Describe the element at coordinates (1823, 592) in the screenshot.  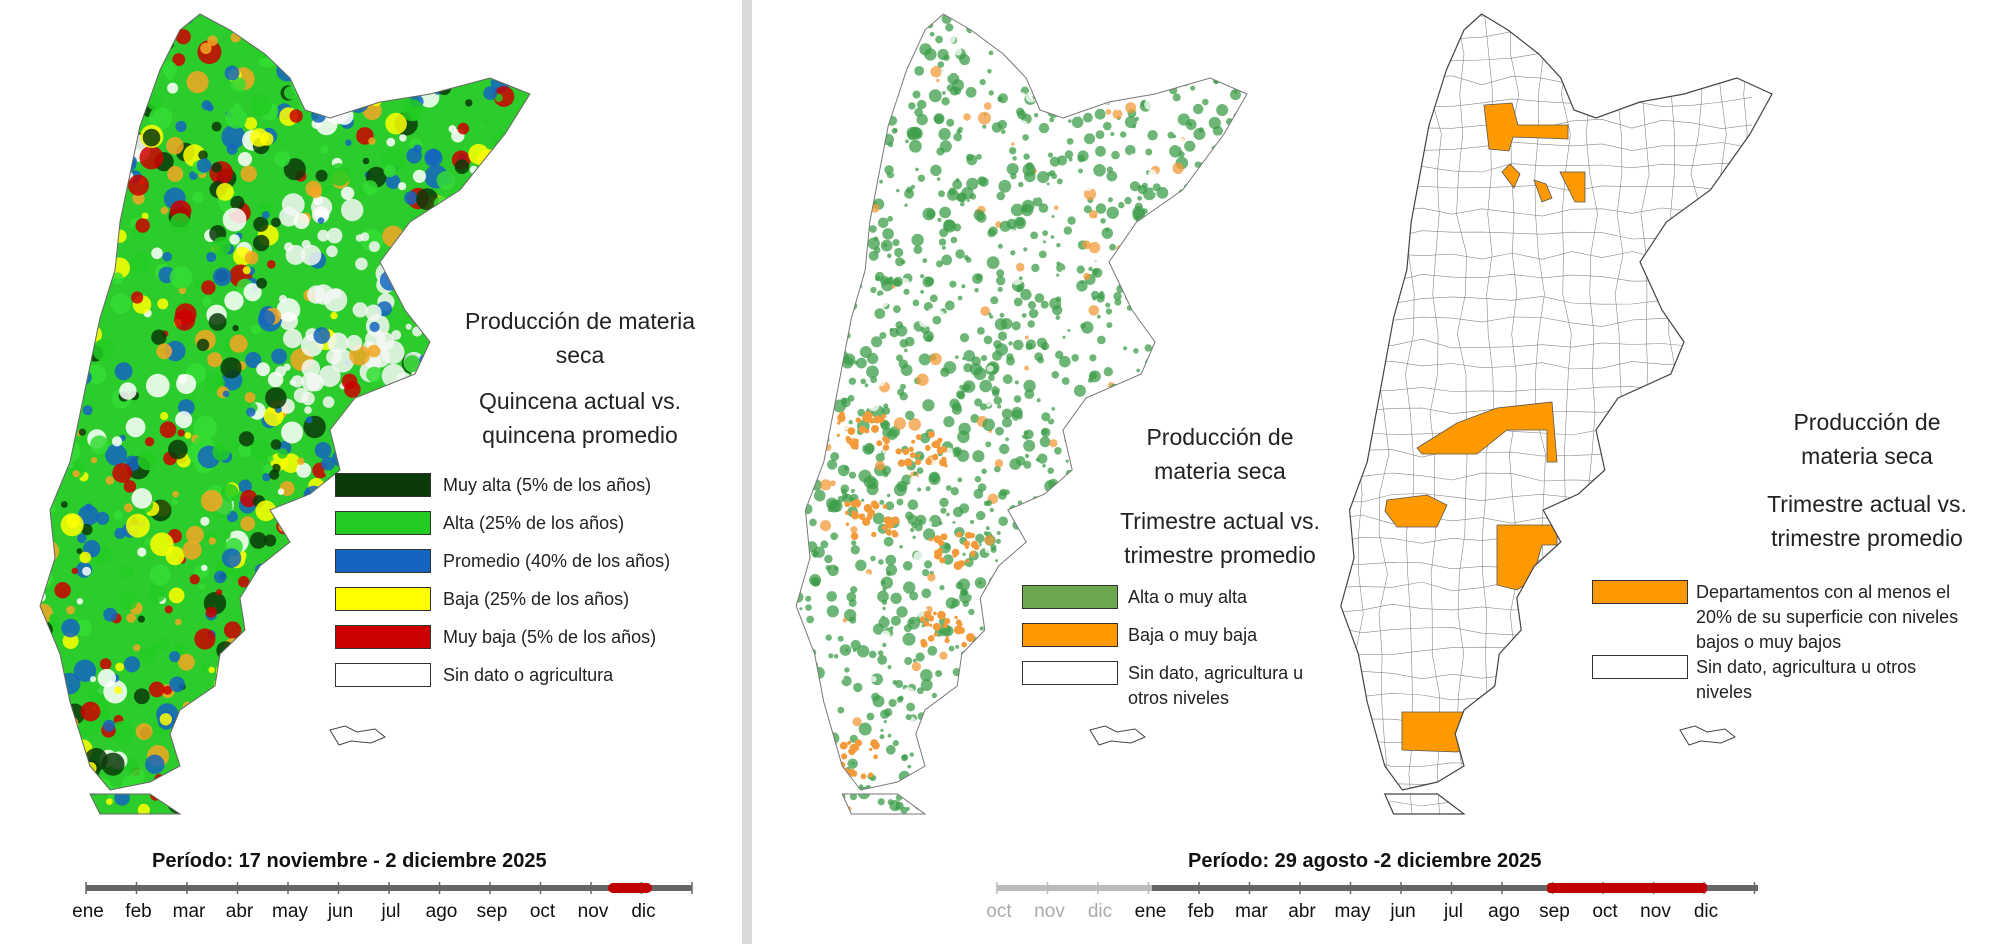
I see `legend-label: Departamentos con al menos el` at that location.